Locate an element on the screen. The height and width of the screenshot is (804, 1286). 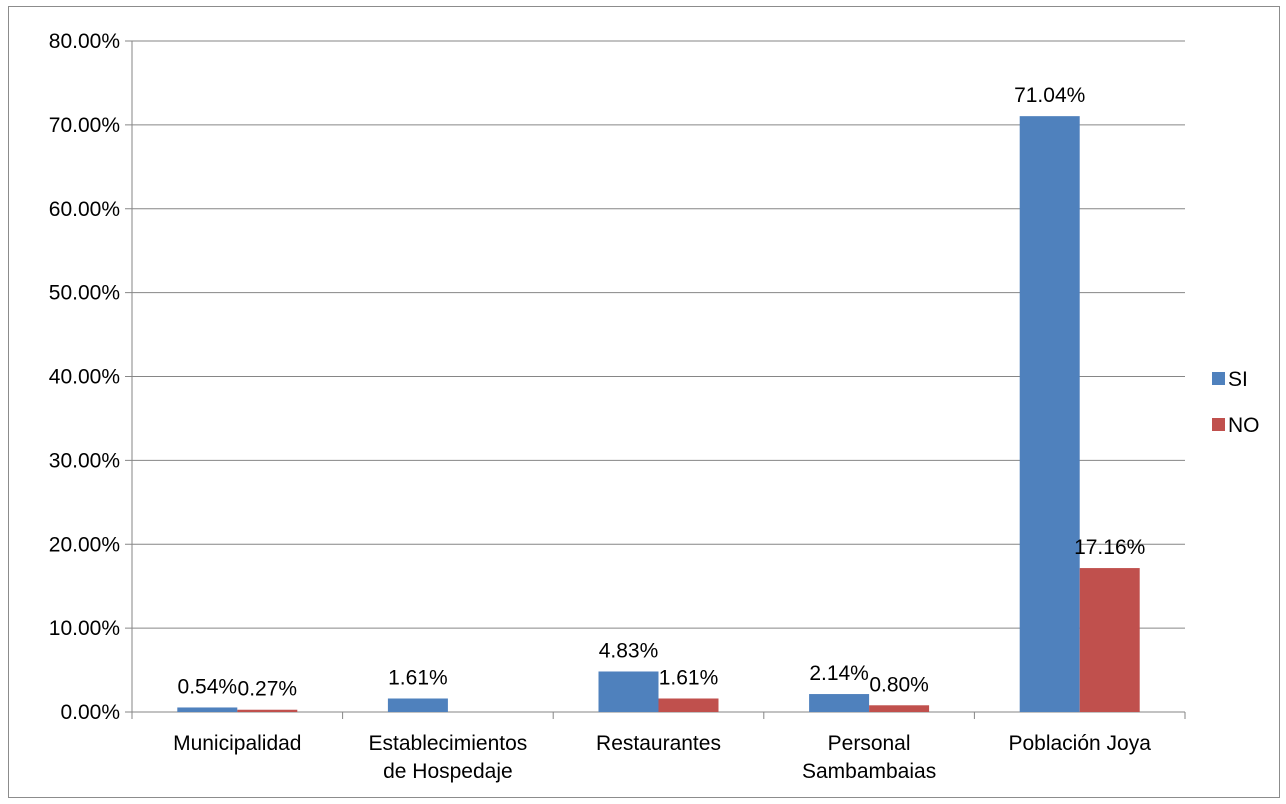
data-label: 0.80% is located at coordinates (899, 684).